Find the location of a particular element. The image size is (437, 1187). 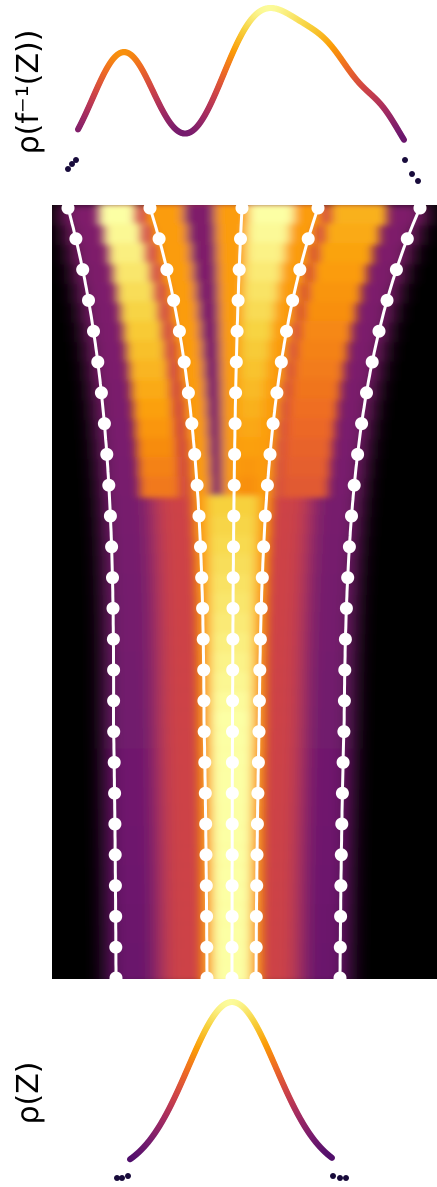

bottom-tail-dot is located at coordinates (122, 1178).